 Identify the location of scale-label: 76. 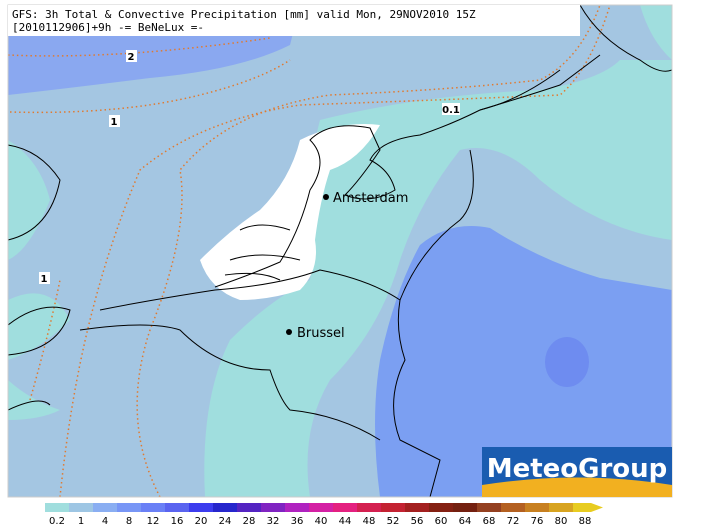
(537, 521).